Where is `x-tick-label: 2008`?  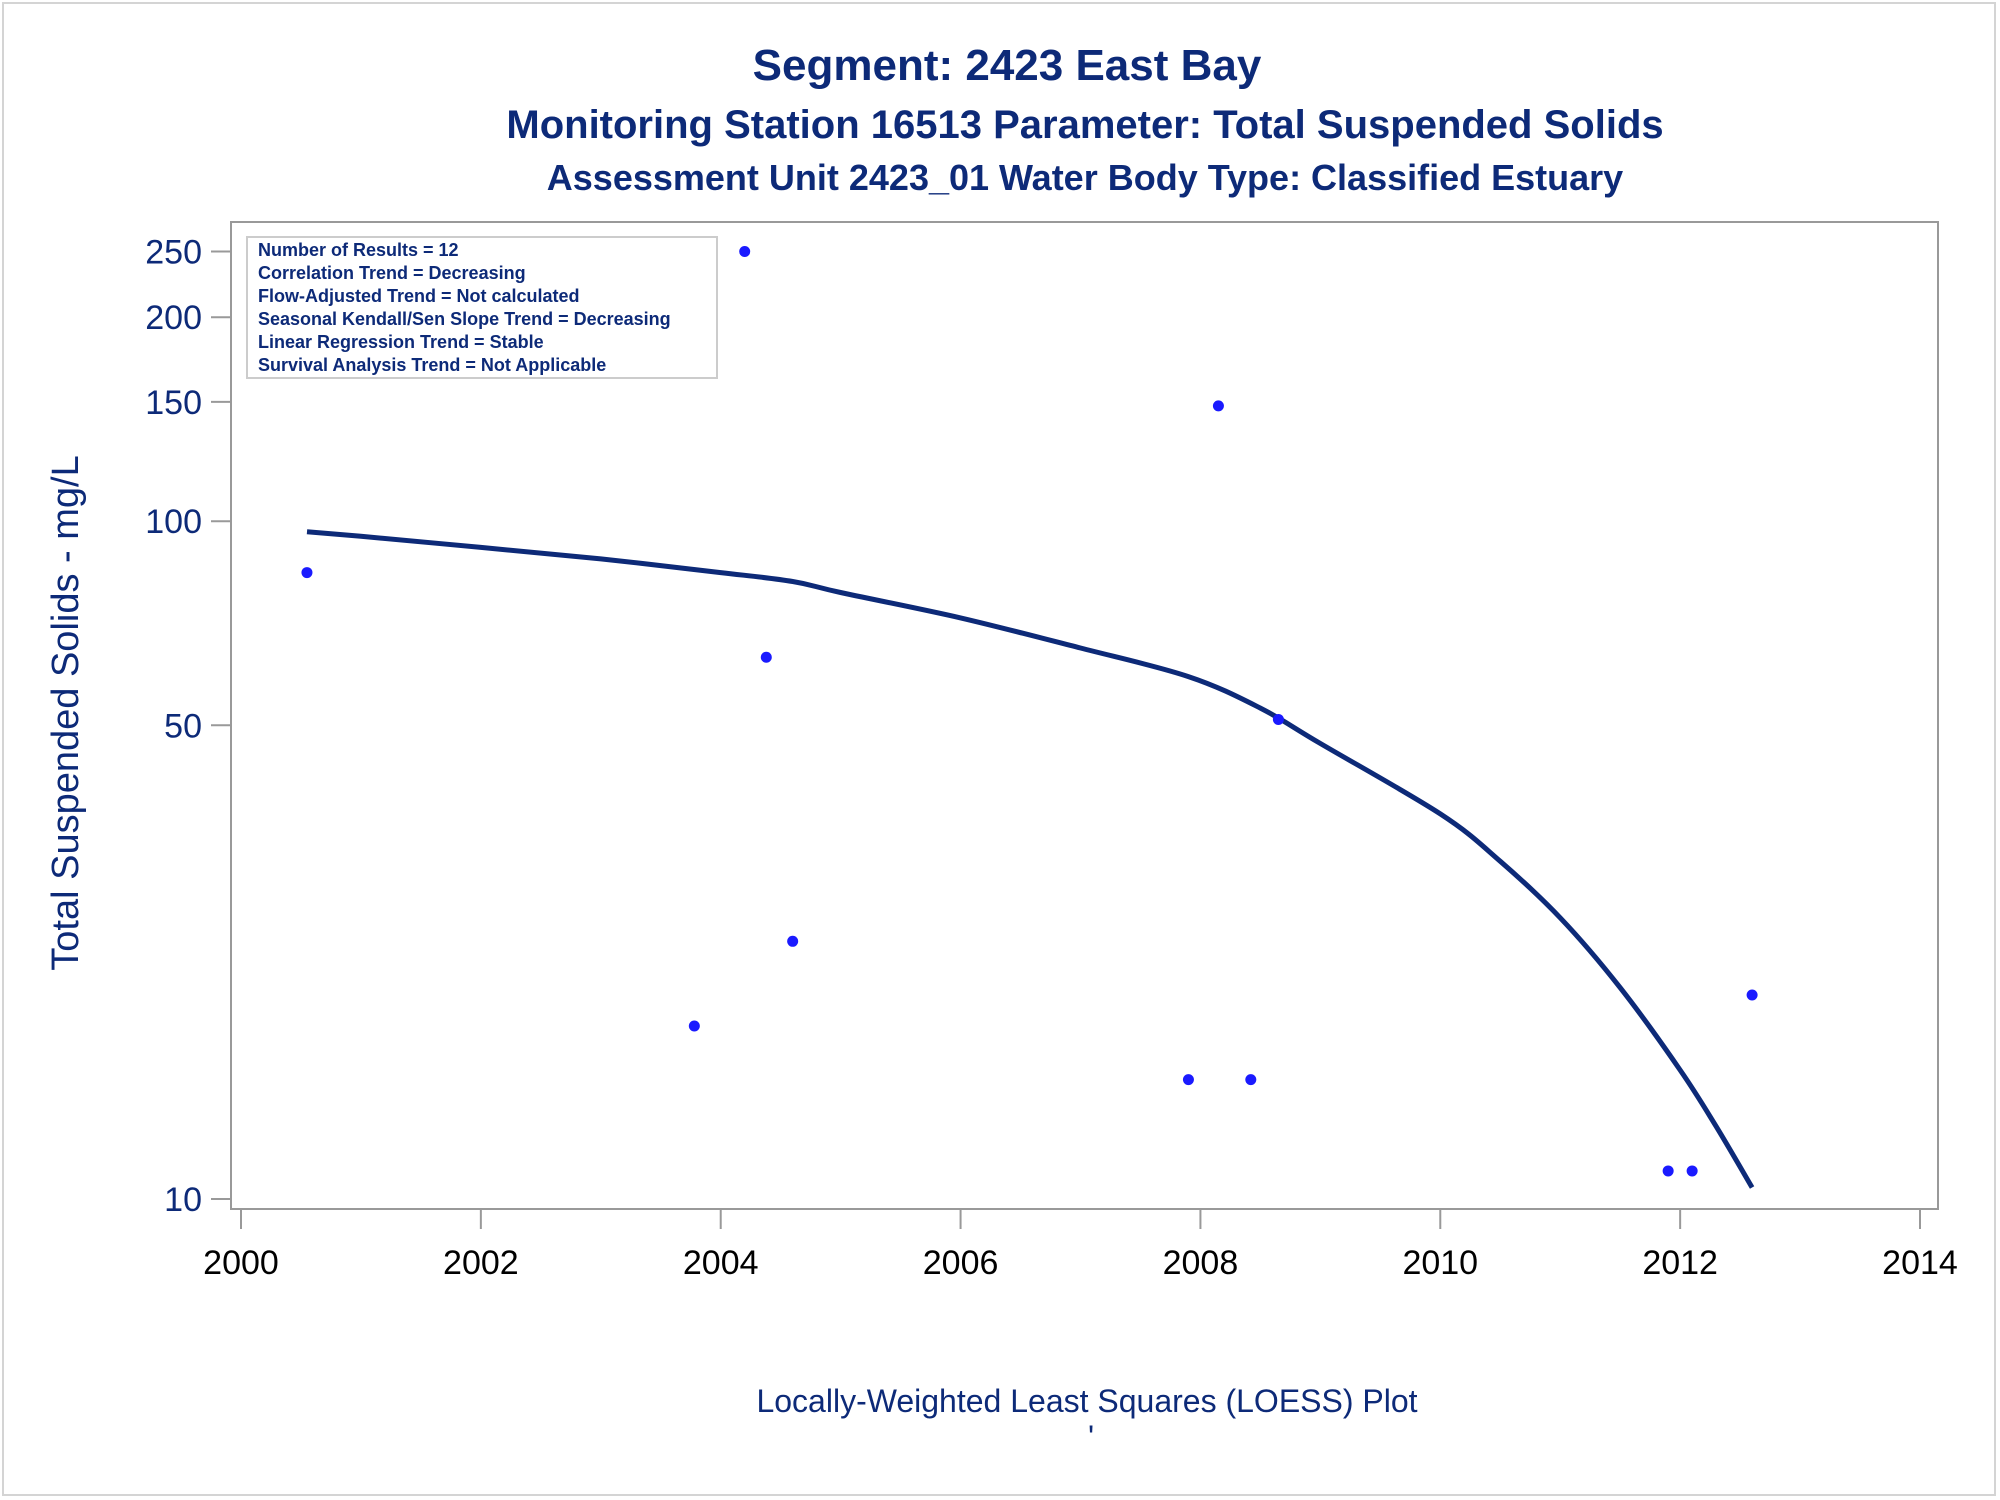
x-tick-label: 2008 is located at coordinates (1201, 1263).